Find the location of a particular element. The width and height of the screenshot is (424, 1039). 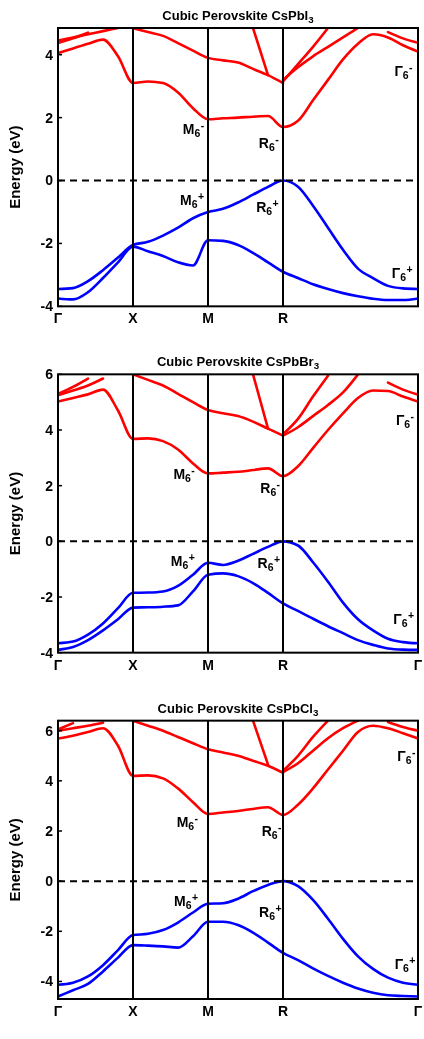

chart-title: Cubic Perovskite CsPbCl$_{3}$ is located at coordinates (238, 709).